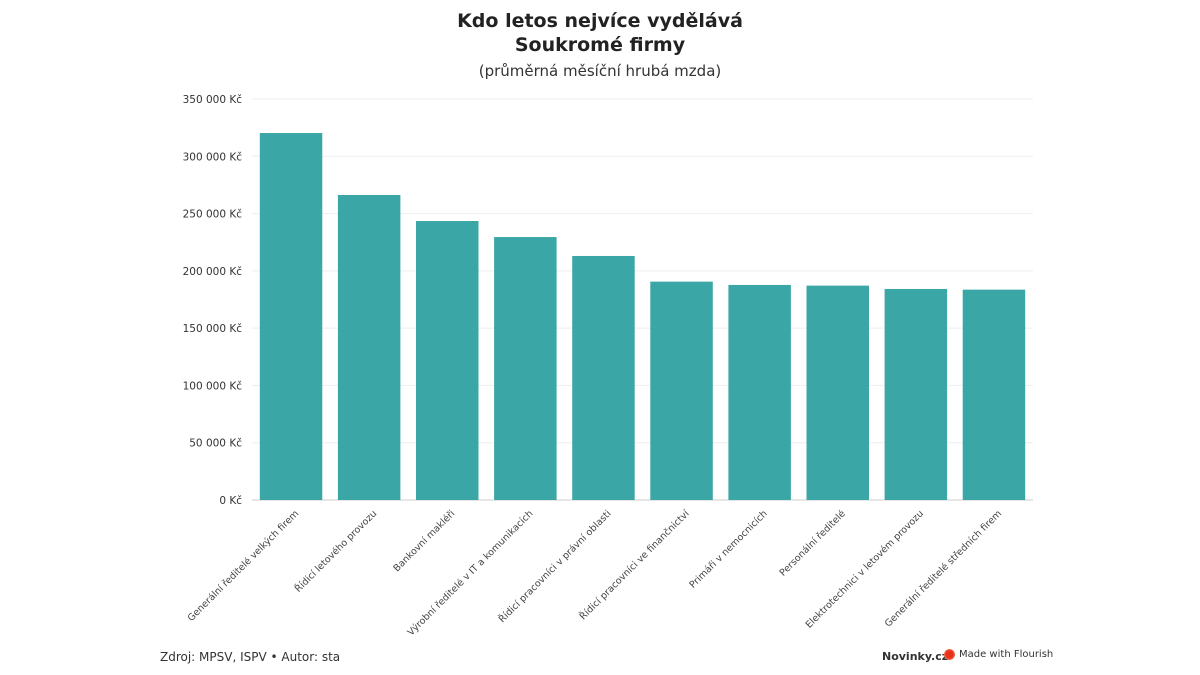  Describe the element at coordinates (600, 71) in the screenshot. I see `chart-subtitle: (průměrná měsíční hrubá mzda)` at that location.